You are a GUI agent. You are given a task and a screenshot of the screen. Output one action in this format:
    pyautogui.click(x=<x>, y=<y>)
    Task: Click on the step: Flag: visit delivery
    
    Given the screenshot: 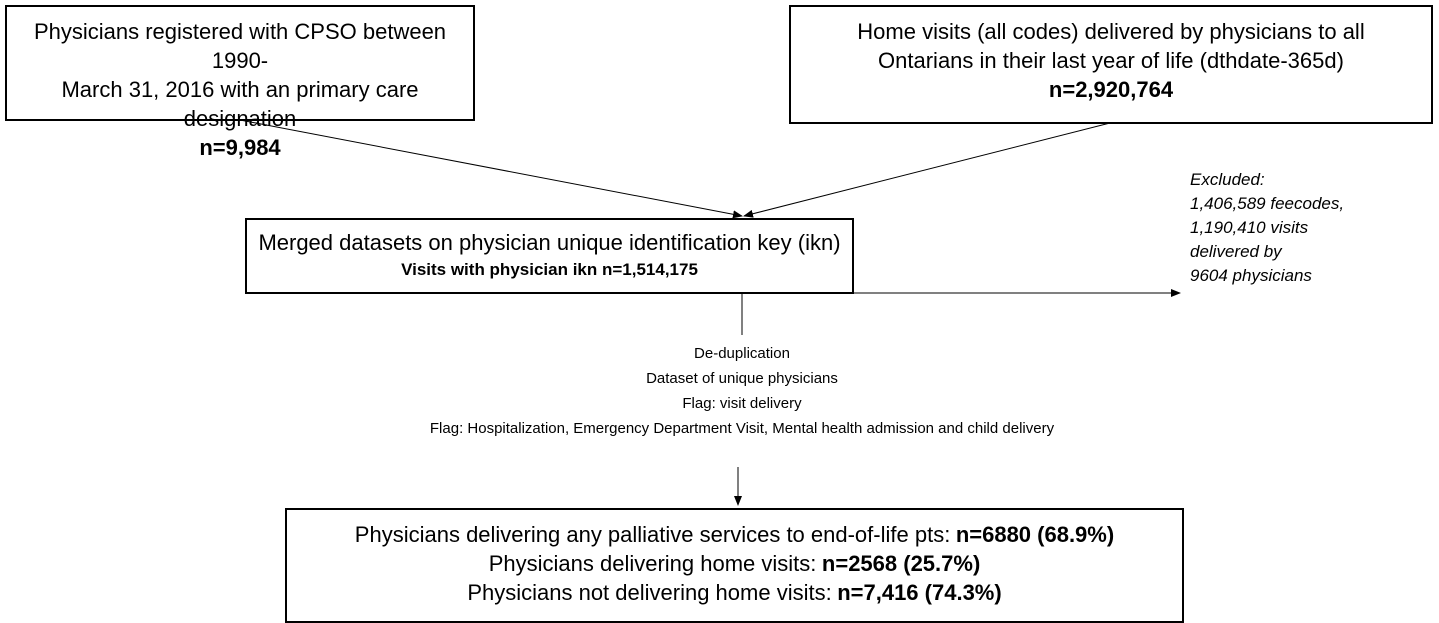 What is the action you would take?
    pyautogui.click(x=742, y=403)
    